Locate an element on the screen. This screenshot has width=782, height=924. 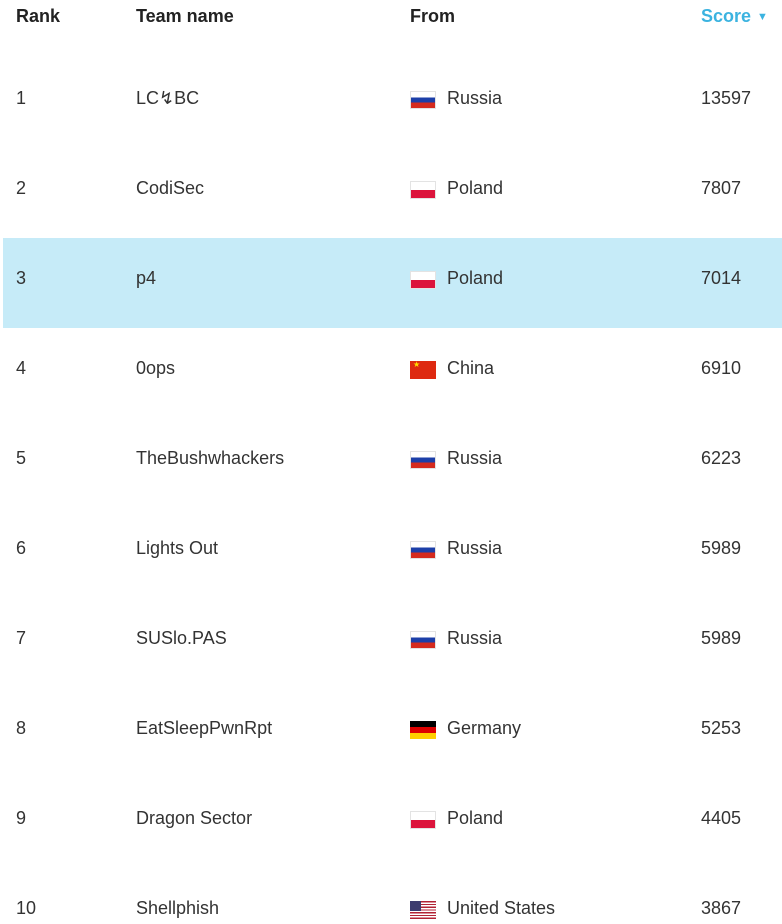
sort-descending-icon: ▼ is located at coordinates (762, 17).